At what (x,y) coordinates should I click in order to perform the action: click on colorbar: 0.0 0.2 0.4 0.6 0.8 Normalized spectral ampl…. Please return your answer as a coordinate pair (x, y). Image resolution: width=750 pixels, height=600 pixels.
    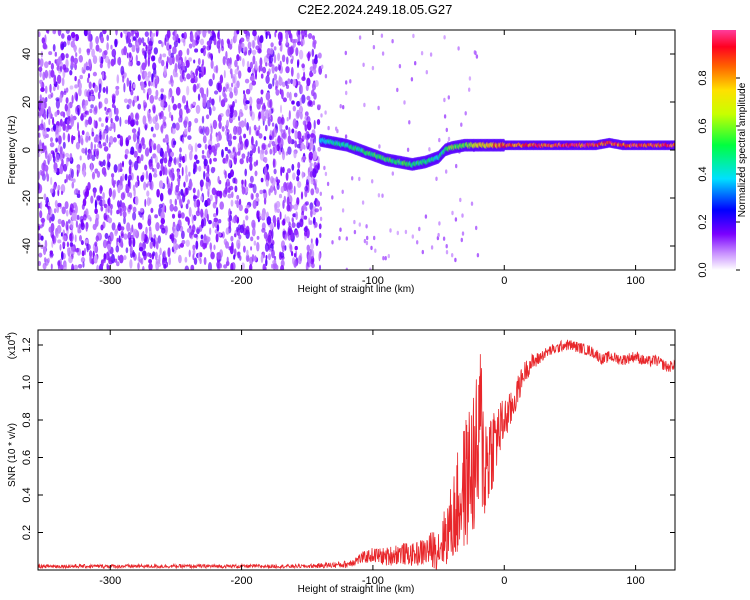
    Looking at the image, I should click on (722, 154).